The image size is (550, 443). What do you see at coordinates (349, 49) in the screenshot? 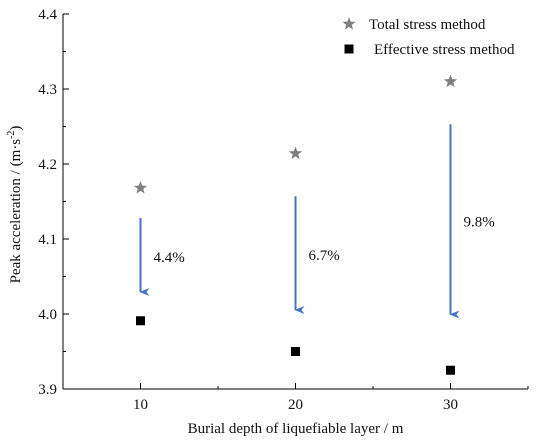
I see `legend-square-marker` at bounding box center [349, 49].